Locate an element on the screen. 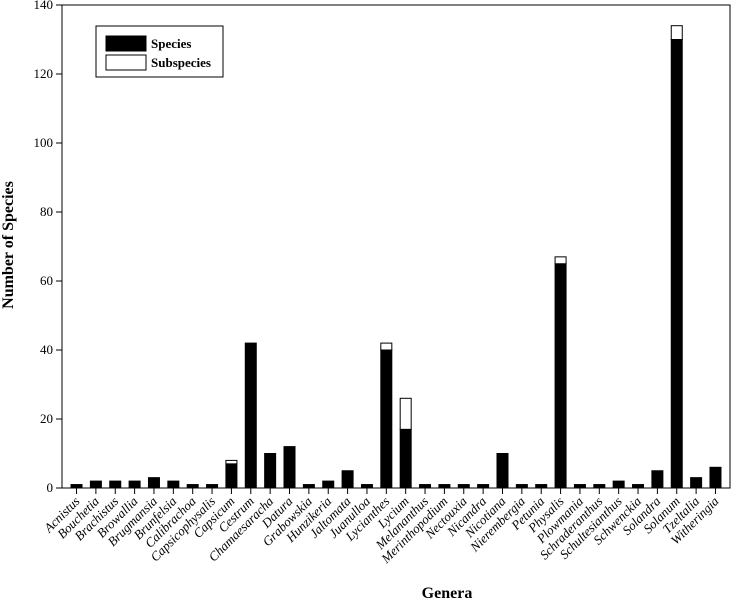 This screenshot has height=601, width=735. y-axis: 0 20 40 60 80 100 120 140 is located at coordinates (48, 247).